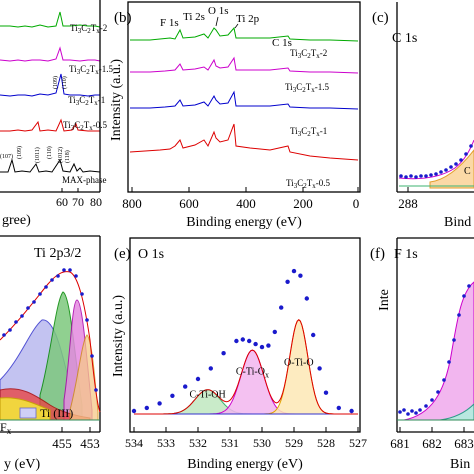 The image size is (474, 474). Describe the element at coordinates (262, 443) in the screenshot. I see `o1s-xtick-label: 530` at that location.